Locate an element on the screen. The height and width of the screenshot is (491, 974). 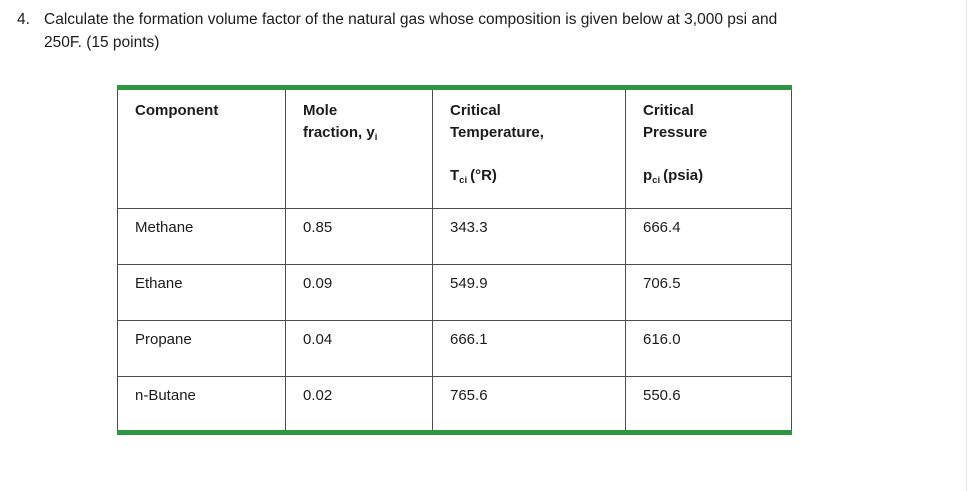
critical-temperature-subscript: ci is located at coordinates (463, 180).